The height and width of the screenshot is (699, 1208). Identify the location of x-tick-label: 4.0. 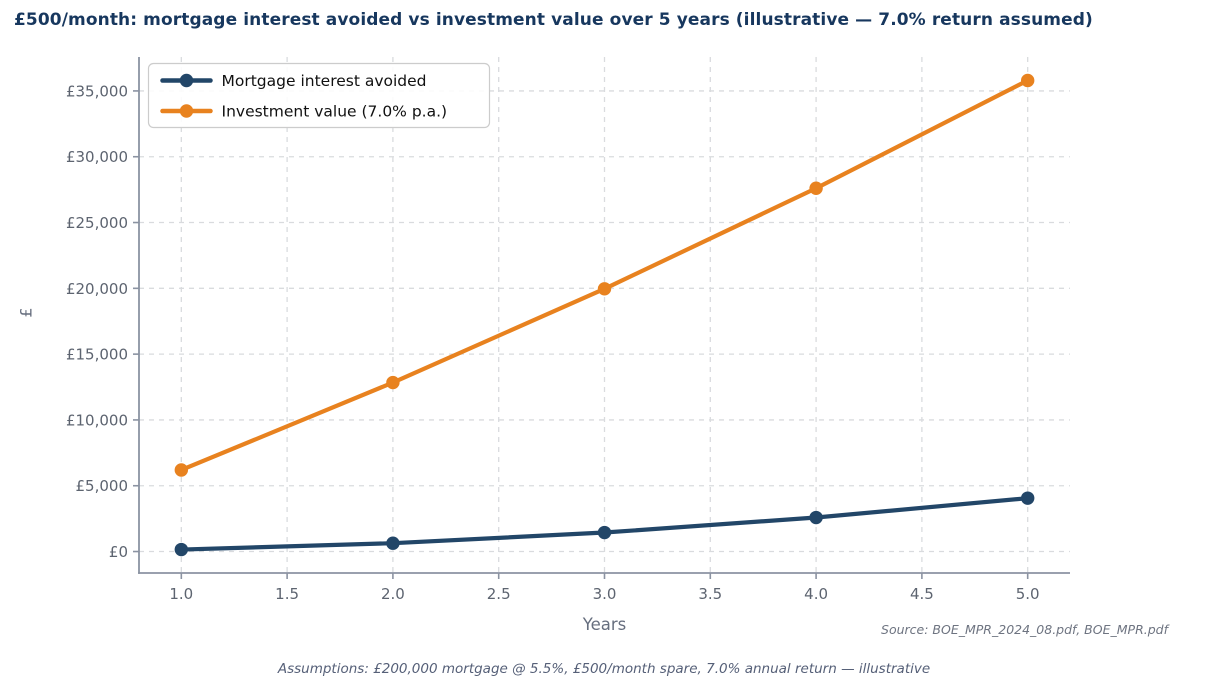
(816, 594).